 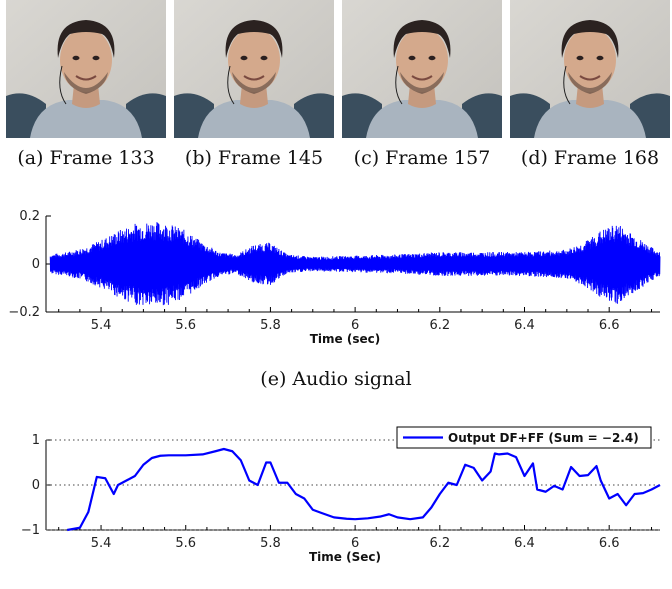 I want to click on legend-box, so click(x=524, y=437).